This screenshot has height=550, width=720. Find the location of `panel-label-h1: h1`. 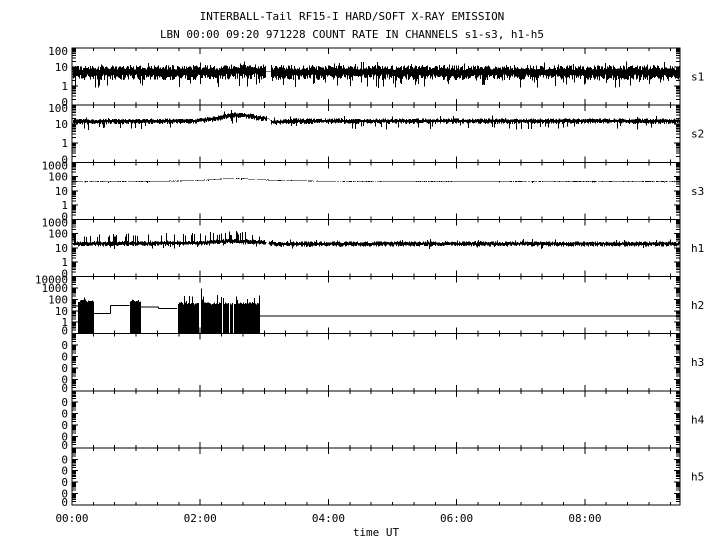

panel-label-h1: h1 is located at coordinates (697, 248).